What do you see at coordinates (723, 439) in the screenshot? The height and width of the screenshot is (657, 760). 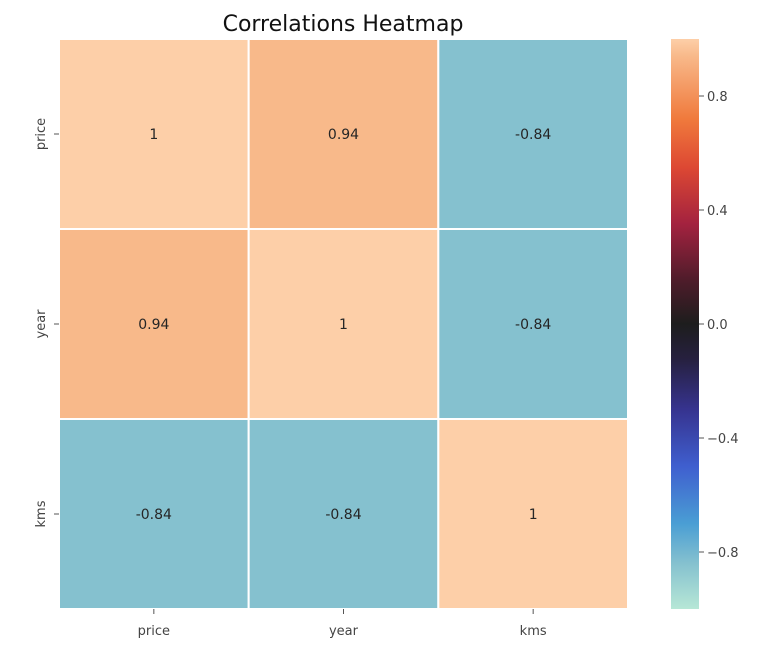 I see `colorbar-tick-label: −0.4` at bounding box center [723, 439].